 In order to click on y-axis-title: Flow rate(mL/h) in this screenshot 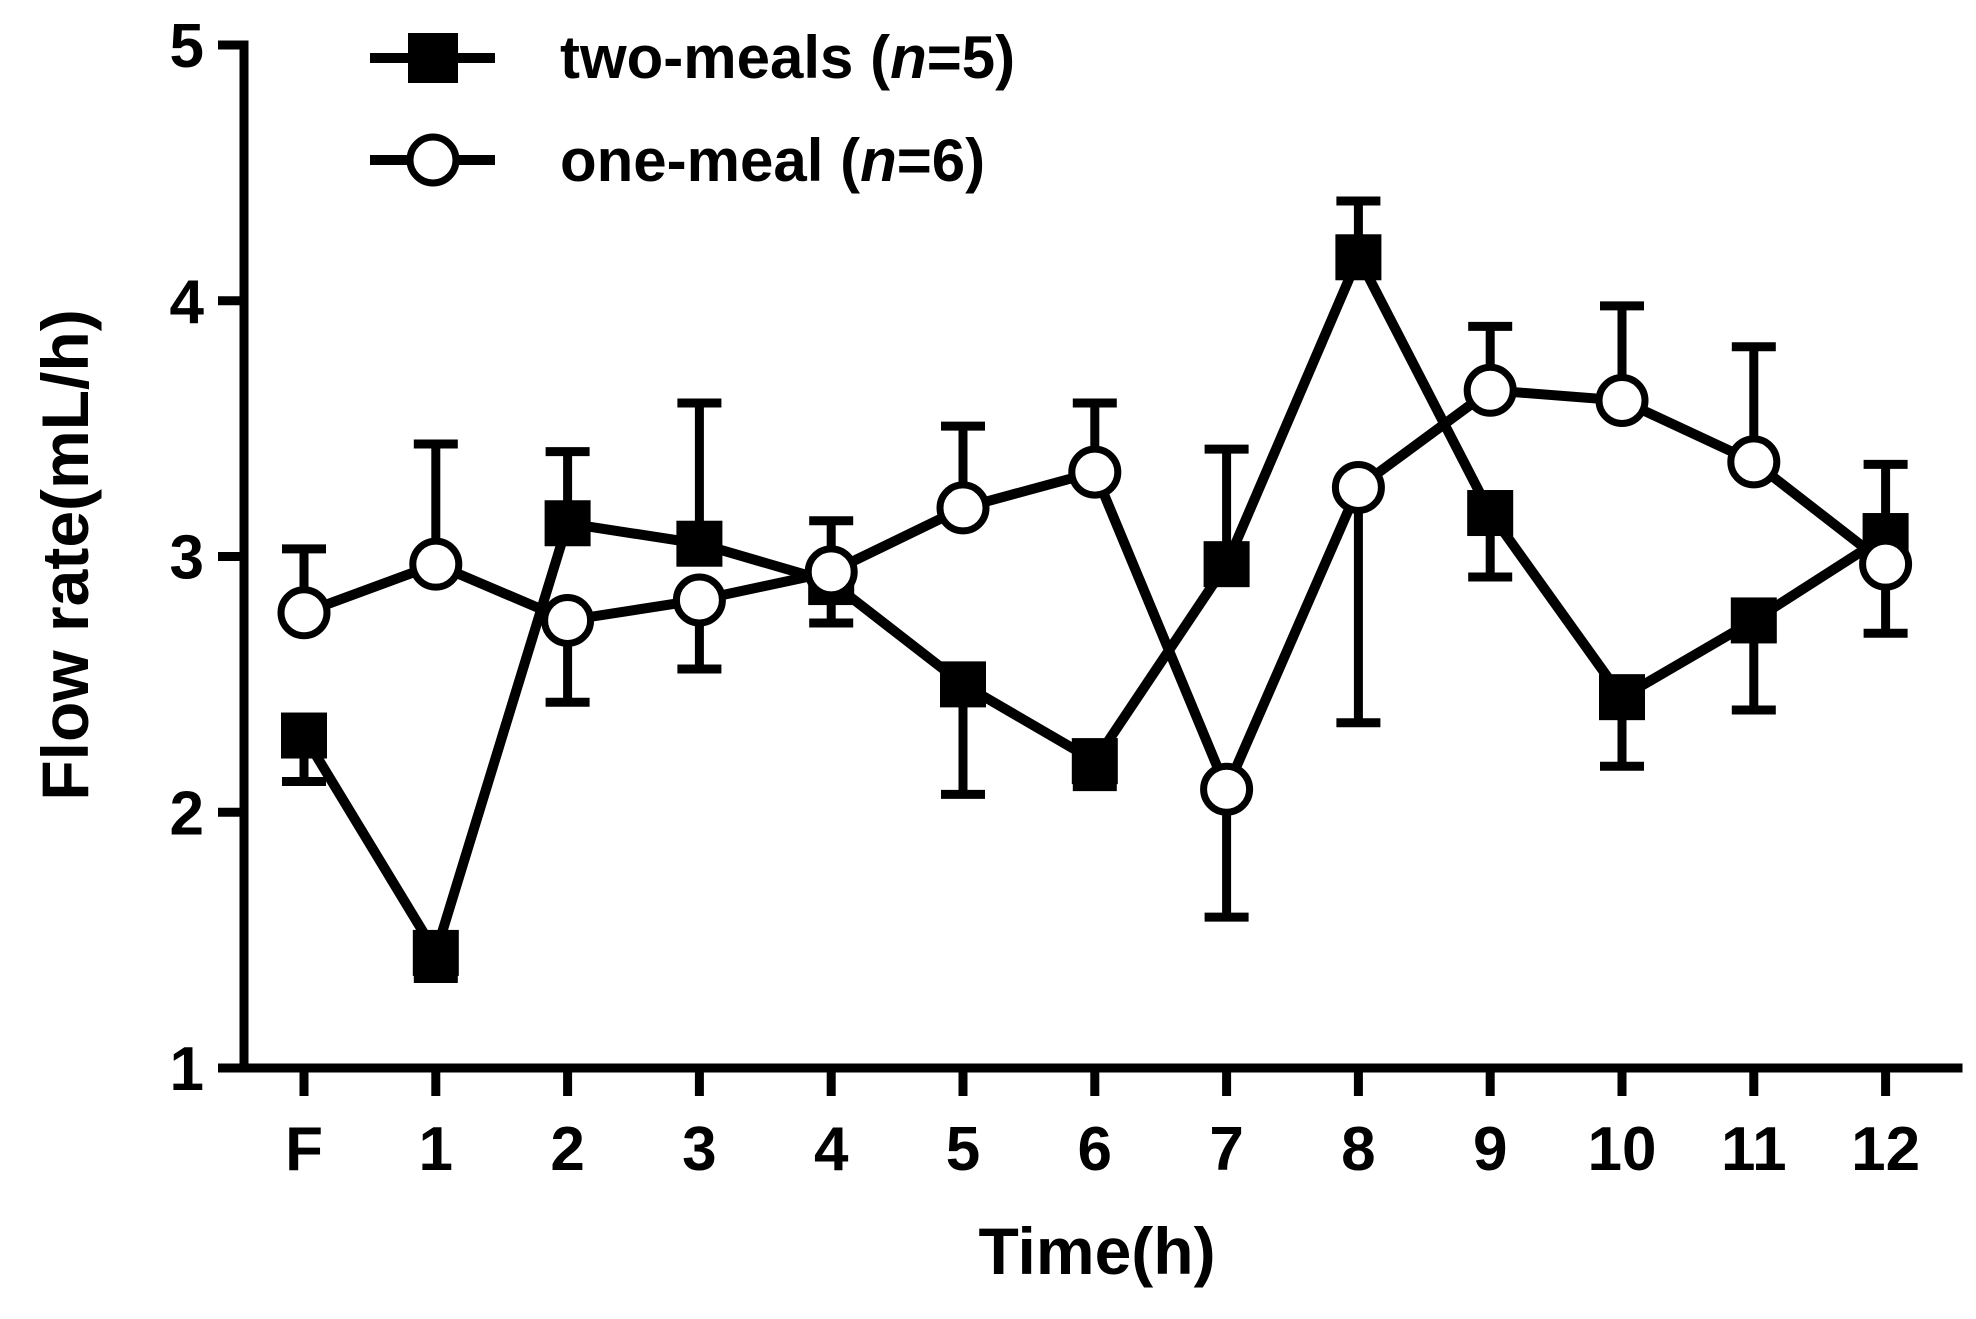, I will do `click(65, 554)`.